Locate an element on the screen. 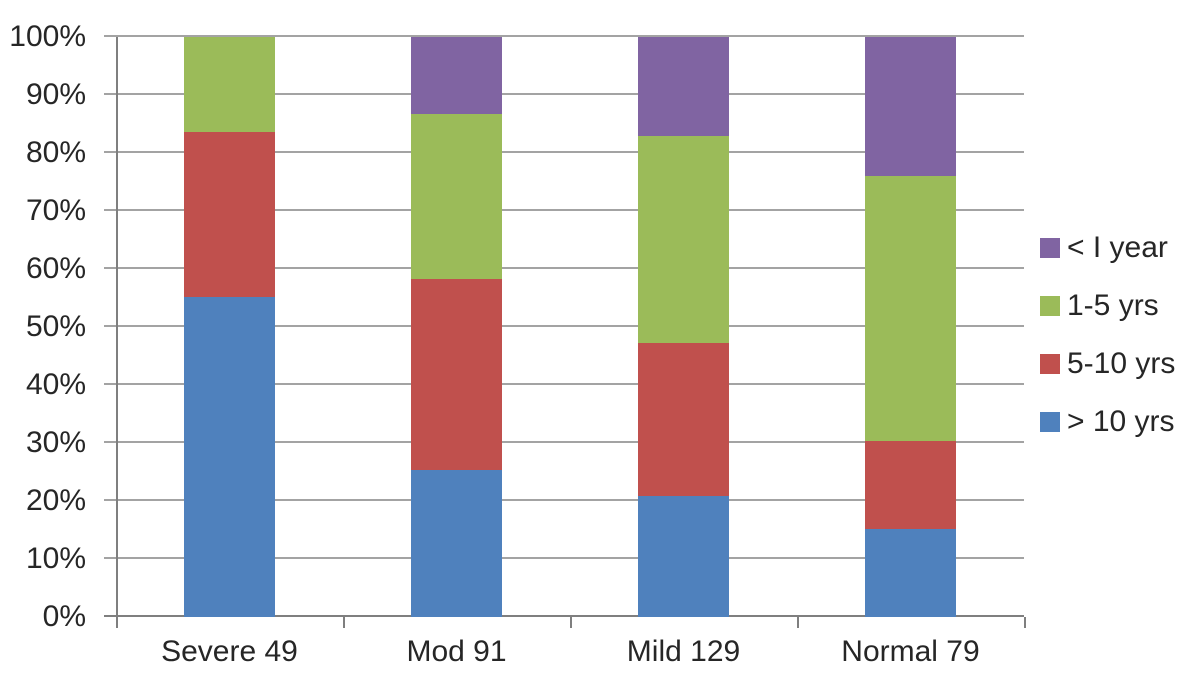  legend-label: 1-5 yrs is located at coordinates (1113, 305).